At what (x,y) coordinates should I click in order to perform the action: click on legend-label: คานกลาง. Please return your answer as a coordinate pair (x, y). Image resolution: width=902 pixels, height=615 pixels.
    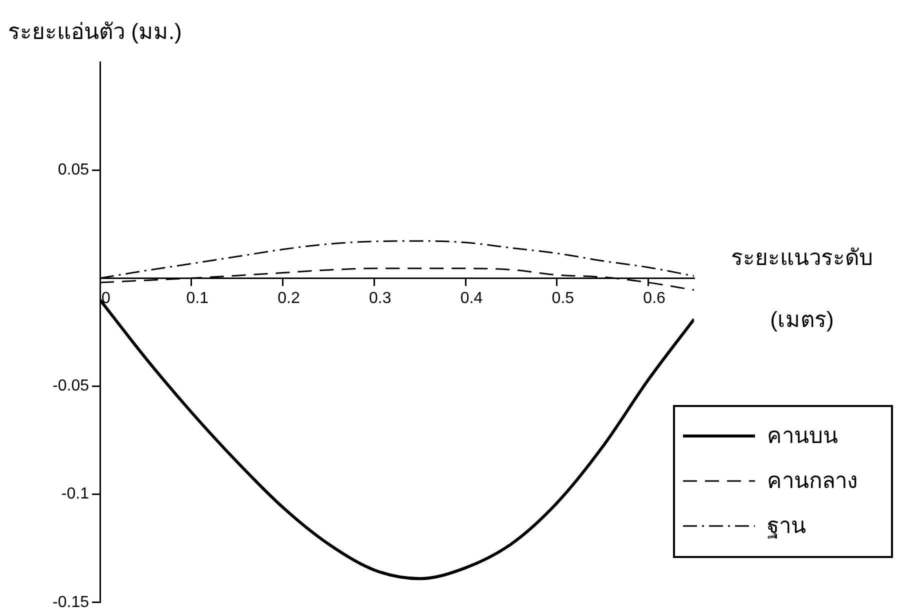
    Looking at the image, I should click on (812, 481).